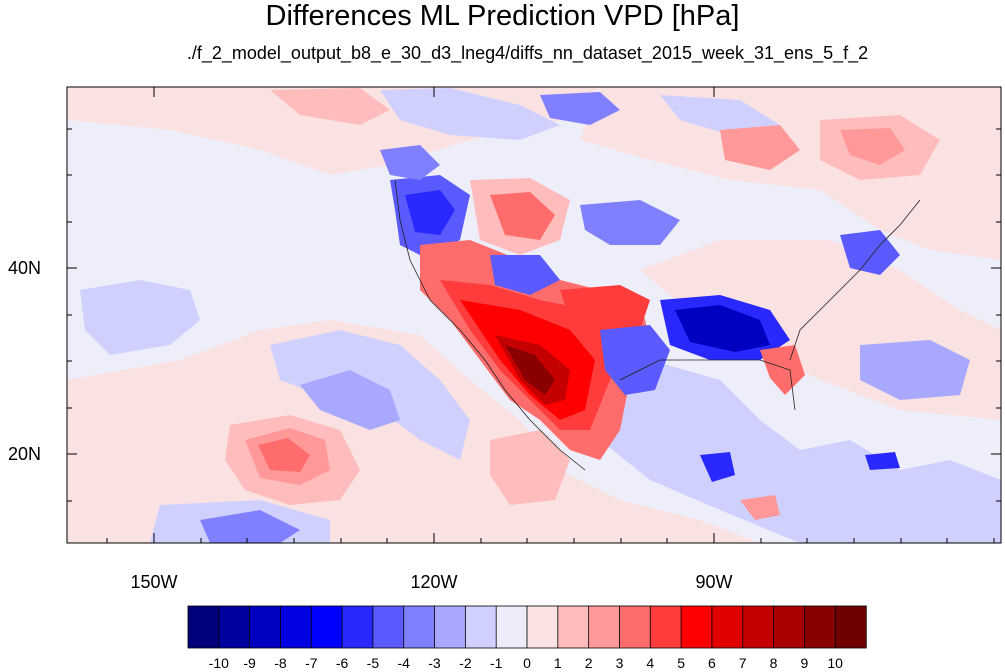 This screenshot has width=1005, height=672. What do you see at coordinates (25, 268) in the screenshot?
I see `lat-label-40n: 40N` at bounding box center [25, 268].